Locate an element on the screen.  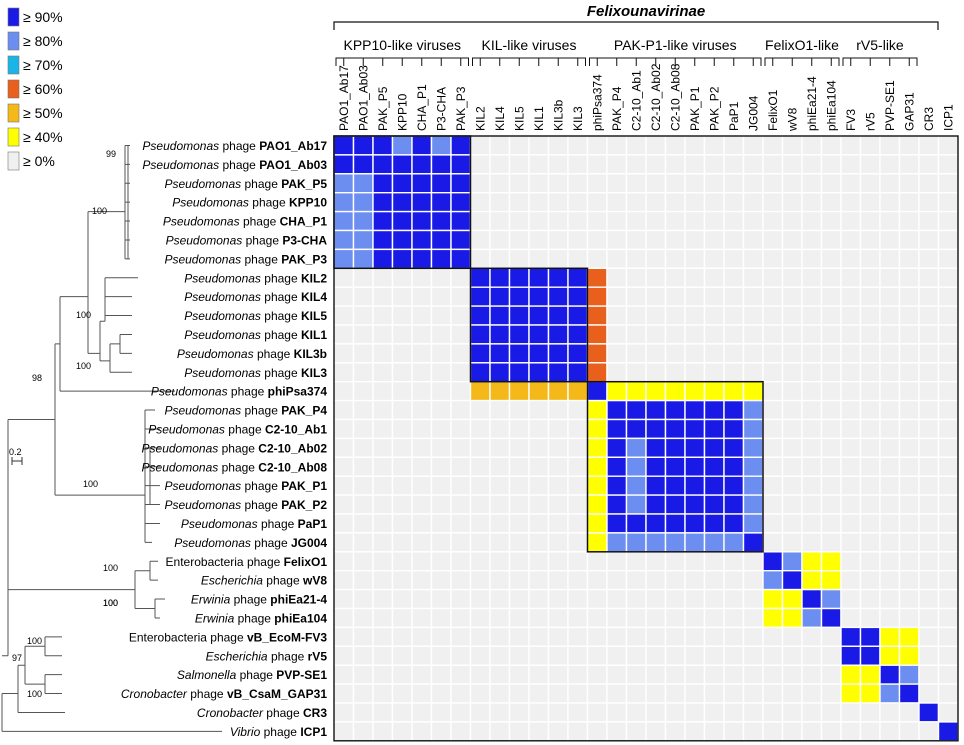
legend-swatch is located at coordinates (13, 113).